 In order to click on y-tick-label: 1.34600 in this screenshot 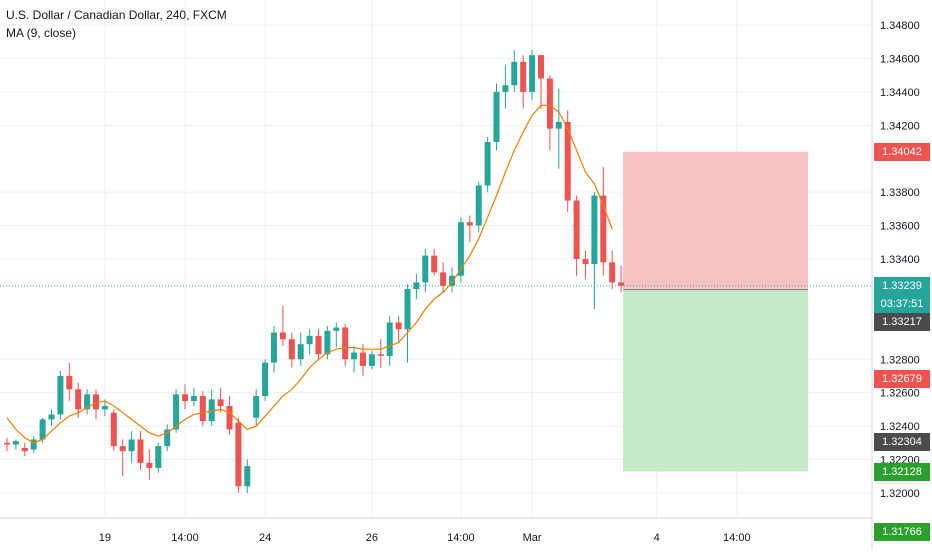, I will do `click(900, 59)`.